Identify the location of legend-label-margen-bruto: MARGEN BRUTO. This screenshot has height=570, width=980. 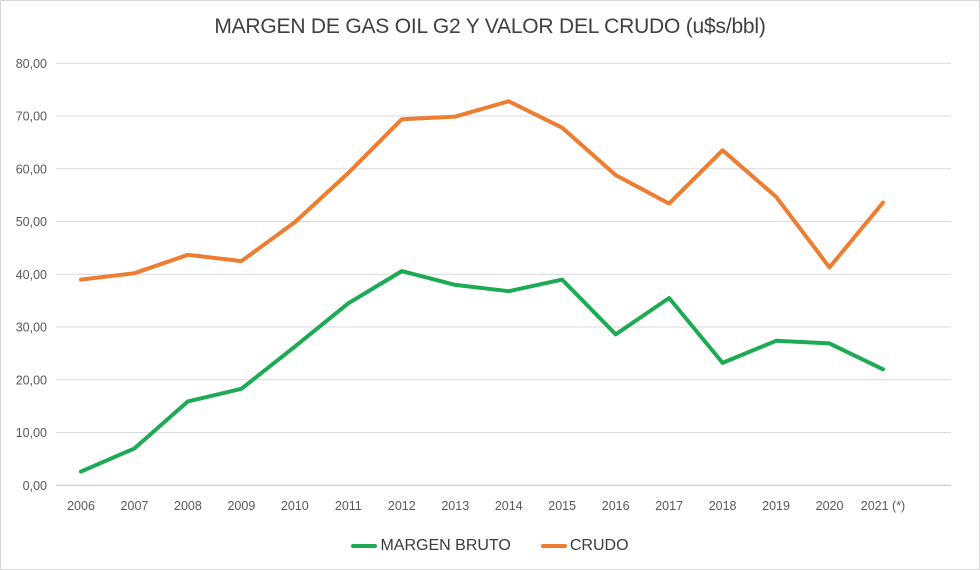
(445, 545).